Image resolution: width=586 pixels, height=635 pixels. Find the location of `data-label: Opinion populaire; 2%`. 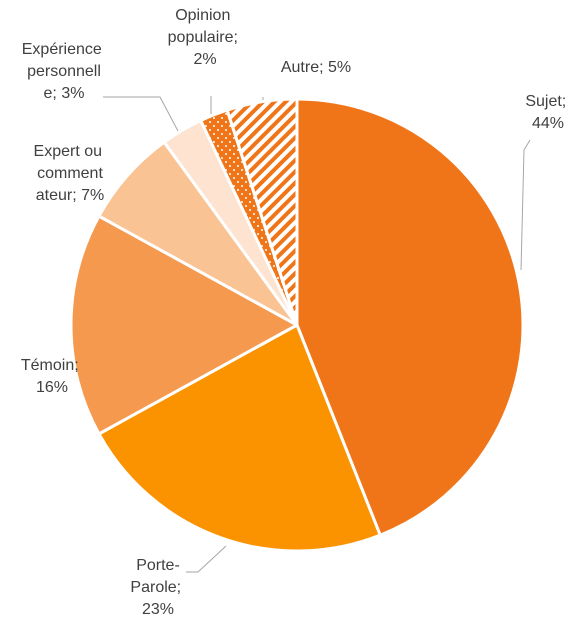

data-label: Opinion populaire; 2% is located at coordinates (205, 37).